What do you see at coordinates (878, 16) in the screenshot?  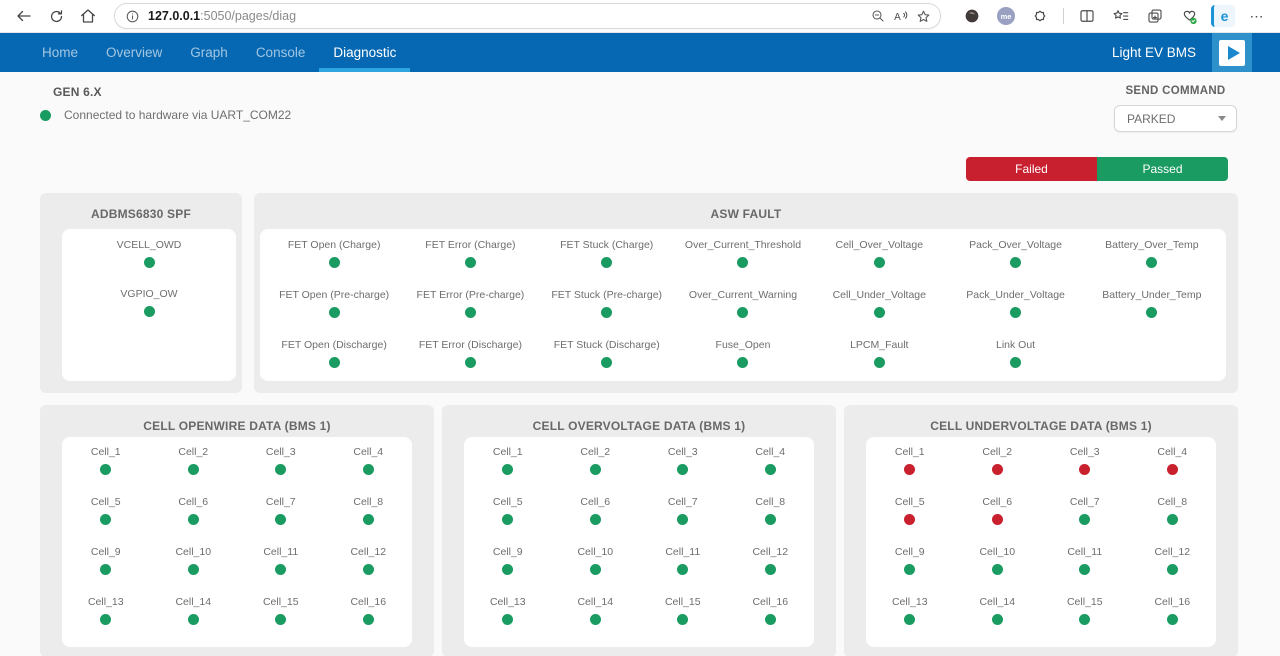 I see `zoom-out-icon` at bounding box center [878, 16].